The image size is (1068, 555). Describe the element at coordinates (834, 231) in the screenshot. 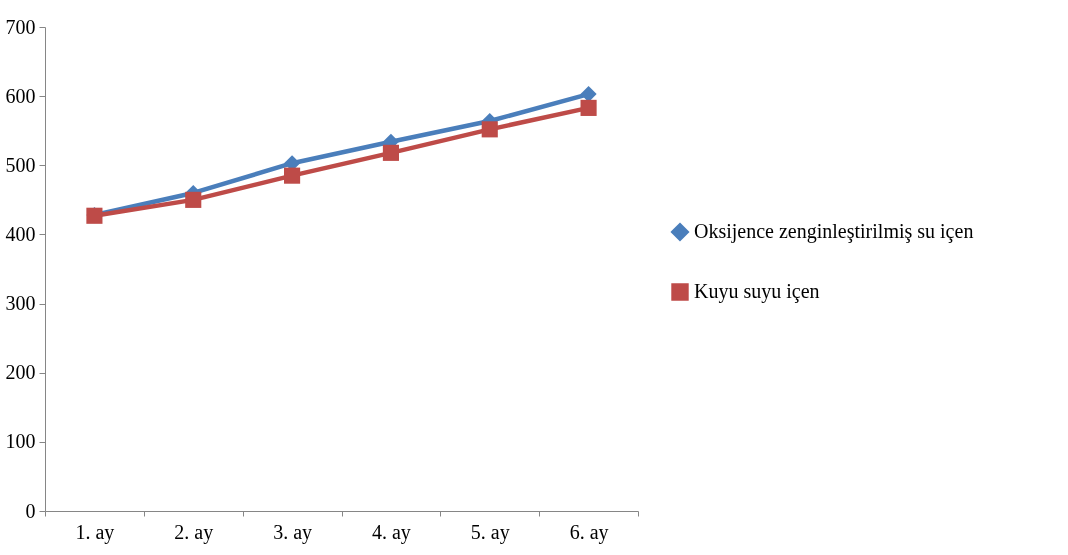

I see `legend-label: Oksijence zenginleştirilmiş su içen` at that location.